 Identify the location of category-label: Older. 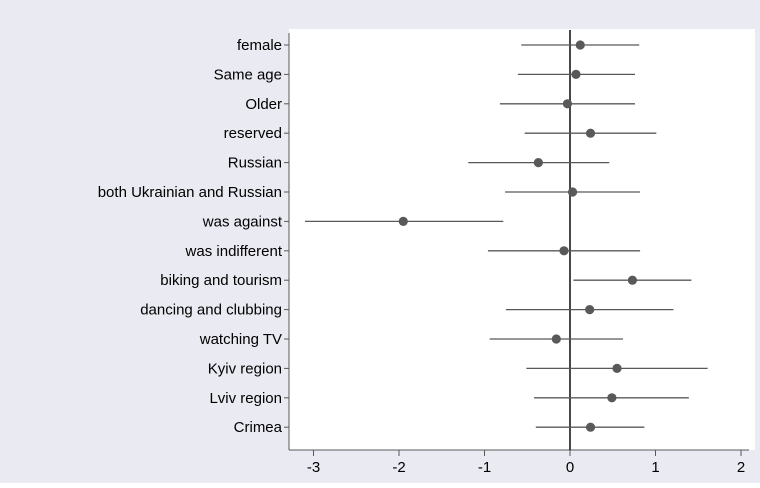
(263, 104).